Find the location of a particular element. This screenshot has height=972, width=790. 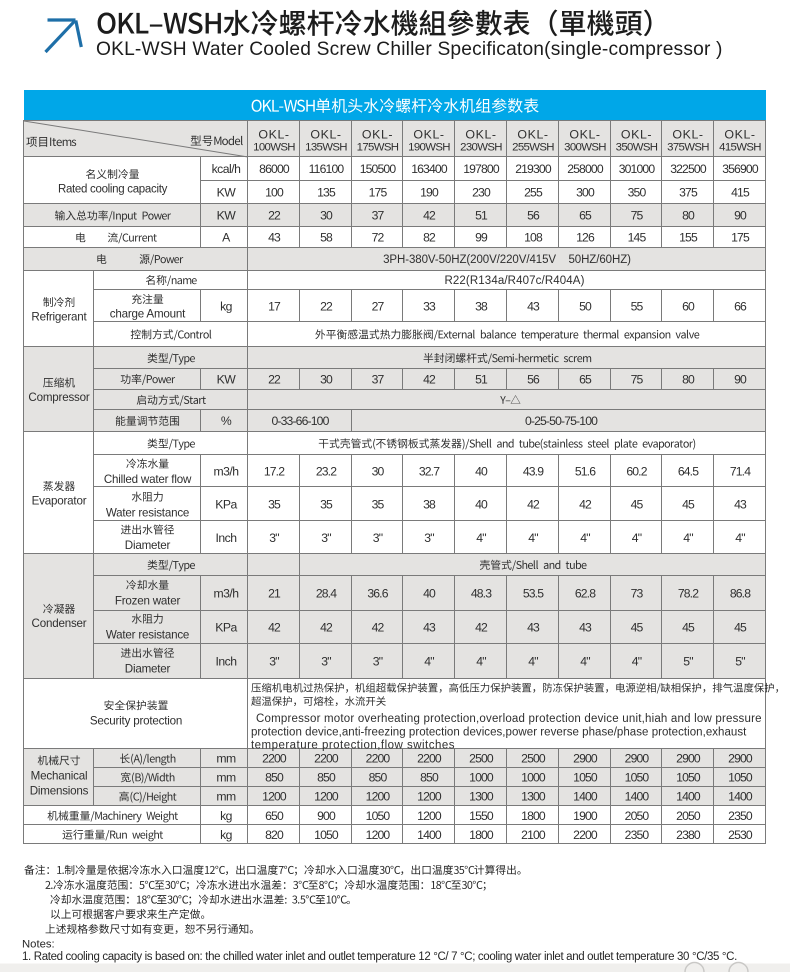

svg-text: Chilled water flow is located at coordinates (148, 479).